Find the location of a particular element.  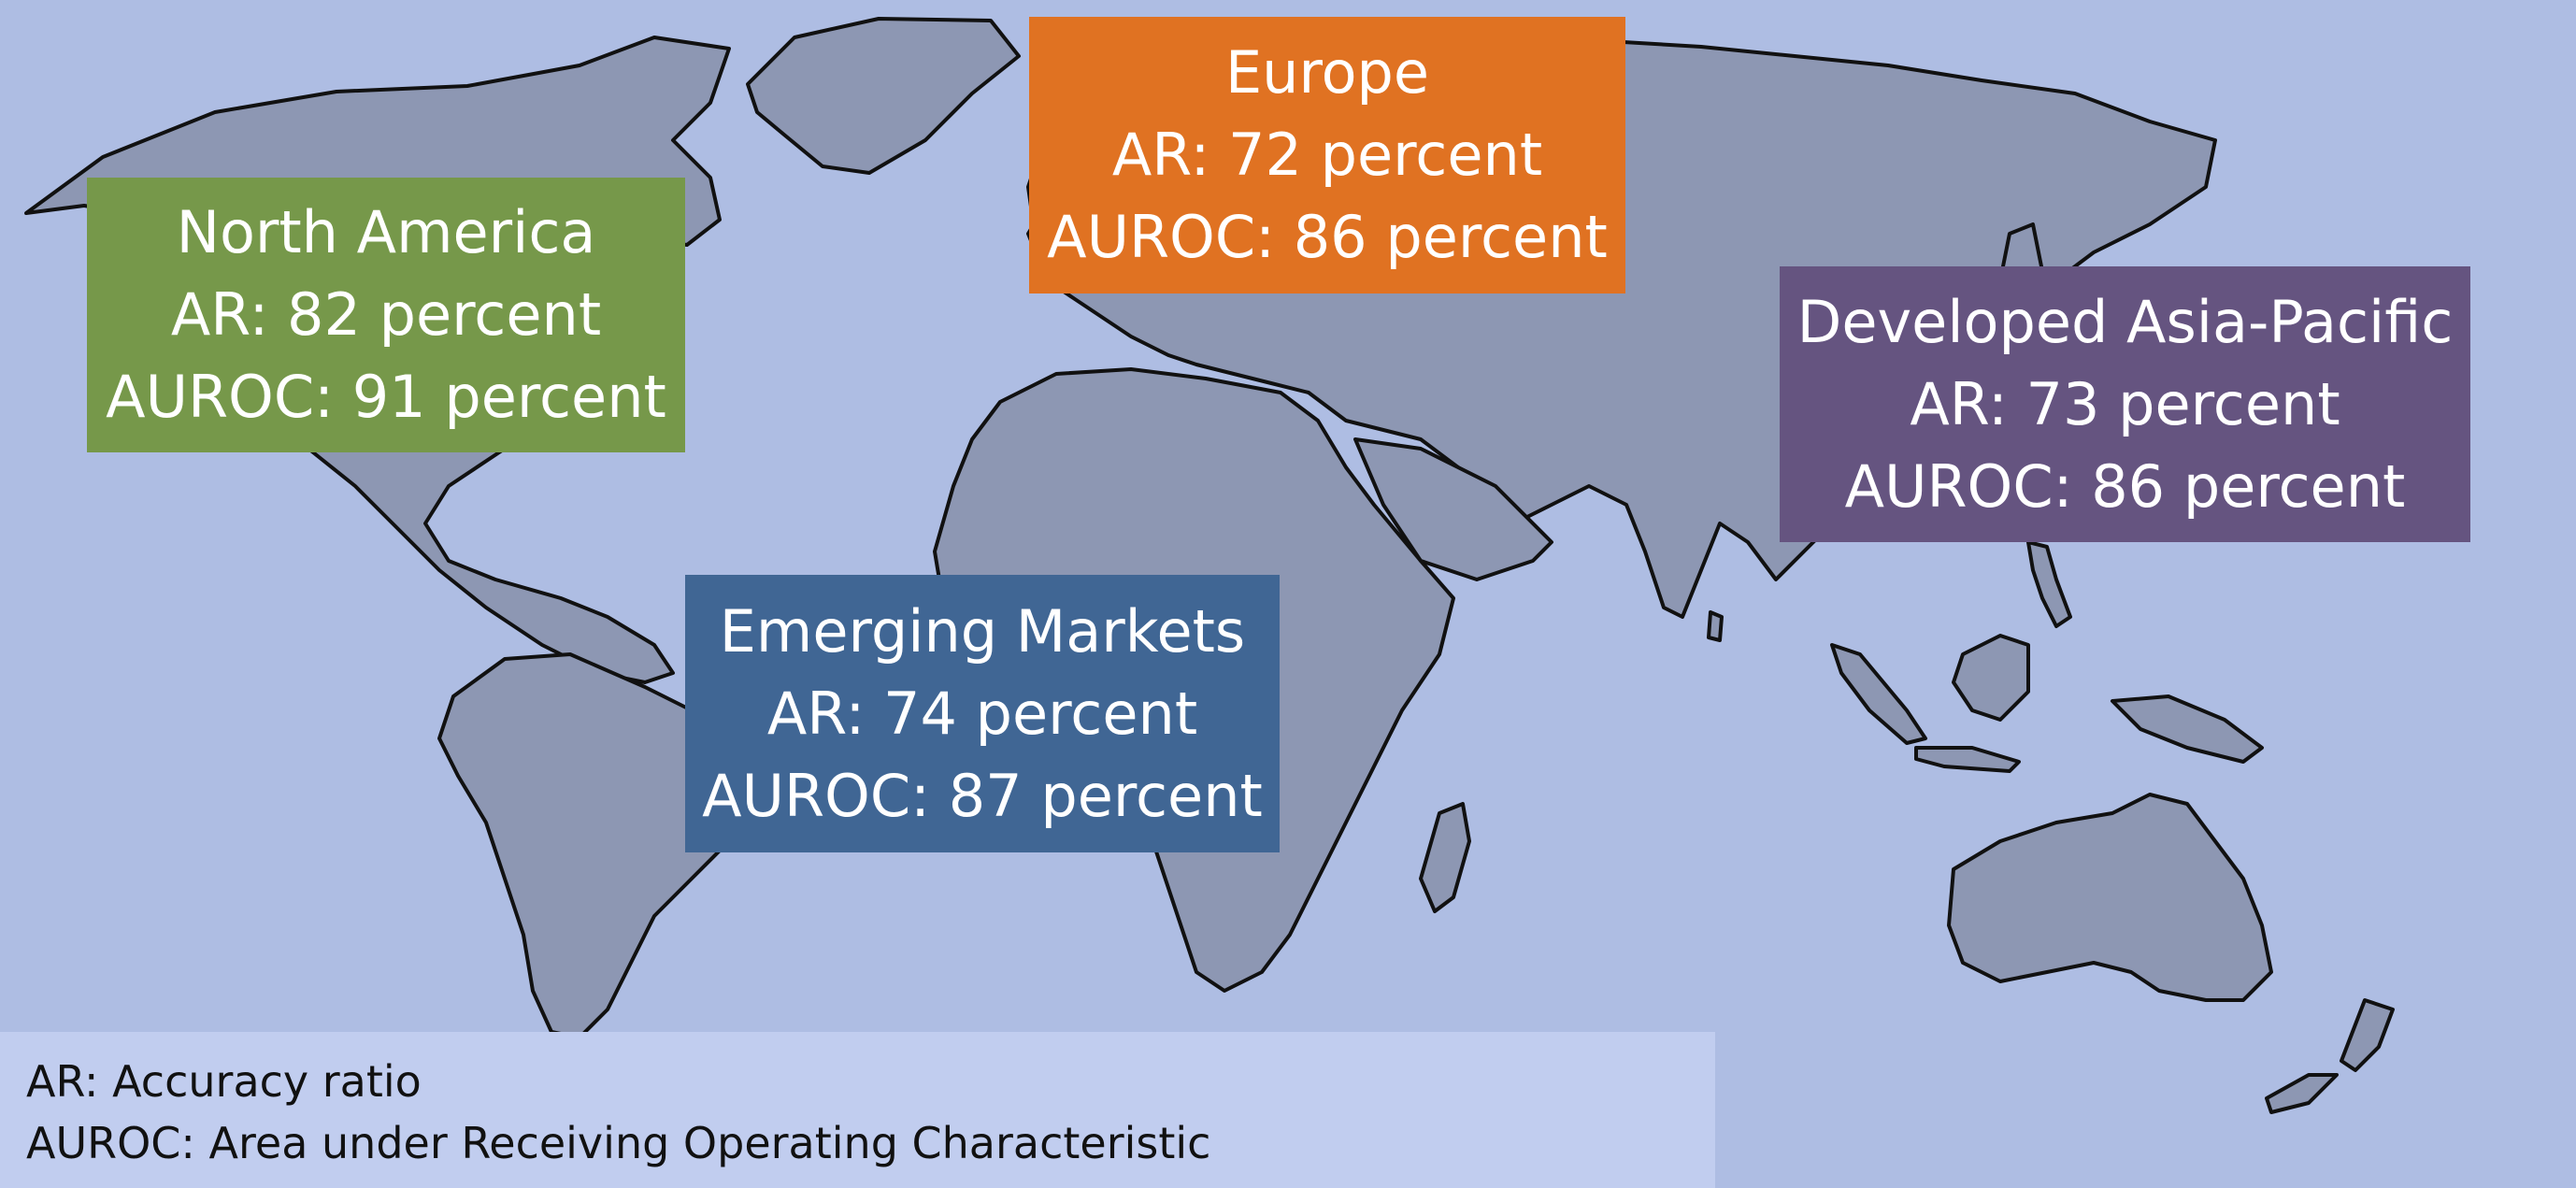

java-landmass is located at coordinates (1967, 759).